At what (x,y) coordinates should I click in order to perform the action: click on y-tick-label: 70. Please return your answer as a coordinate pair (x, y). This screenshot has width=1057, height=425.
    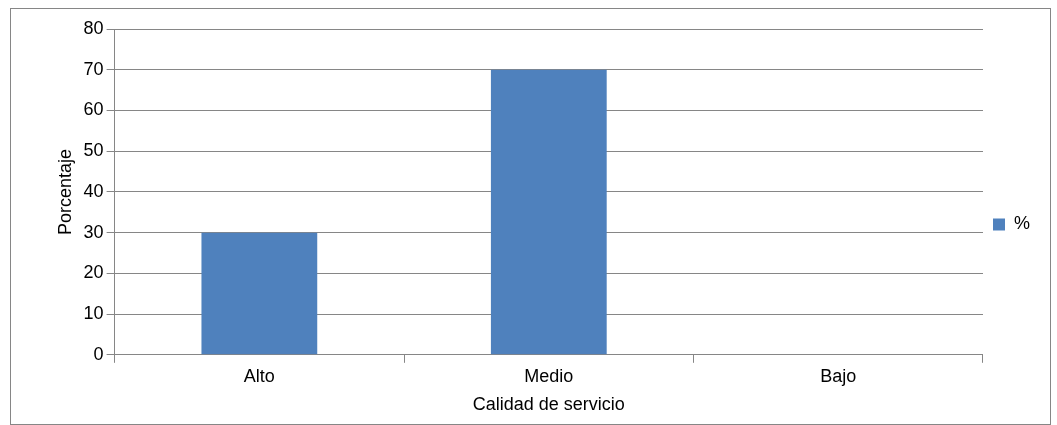
    Looking at the image, I should click on (93, 68).